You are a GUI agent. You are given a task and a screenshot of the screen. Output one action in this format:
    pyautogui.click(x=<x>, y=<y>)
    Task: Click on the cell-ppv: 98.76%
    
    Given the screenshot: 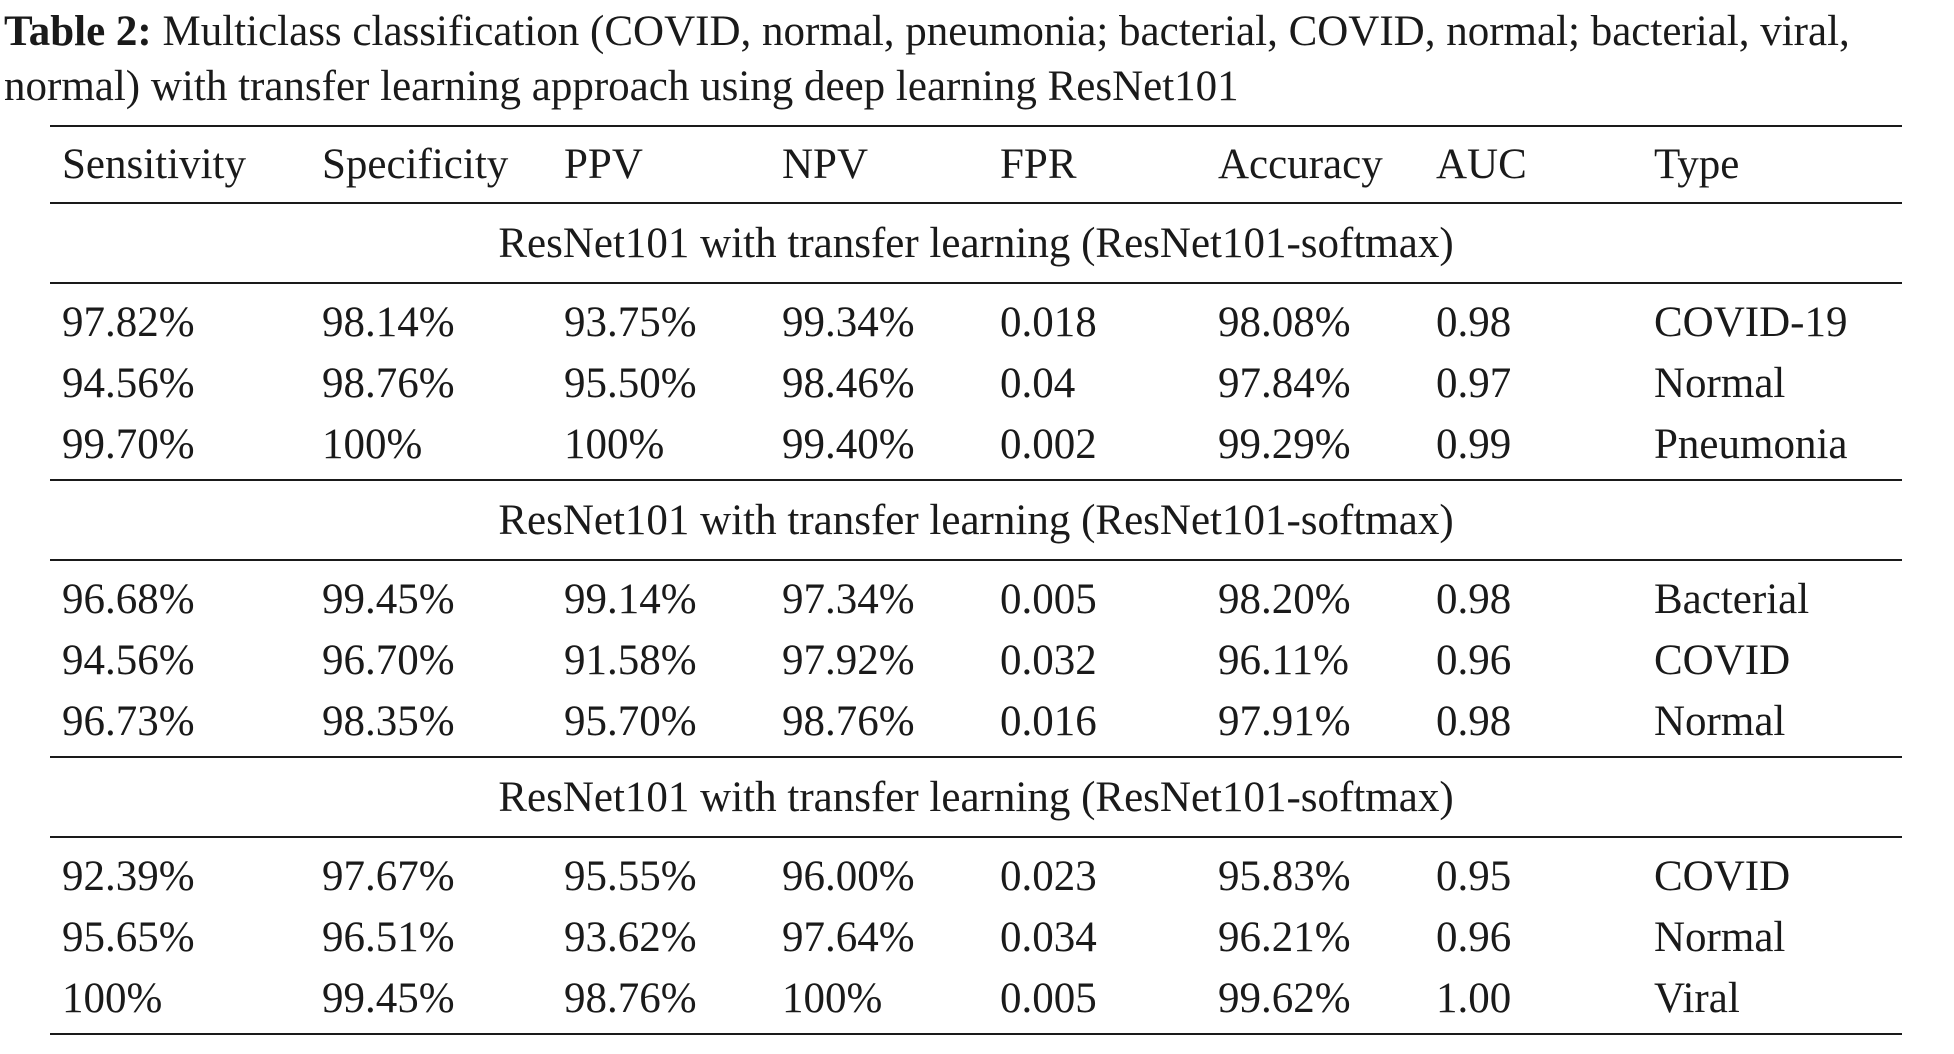 What is the action you would take?
    pyautogui.click(x=630, y=998)
    